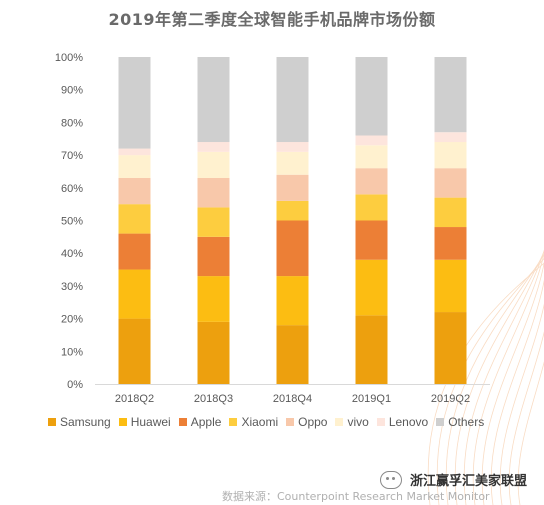 This screenshot has height=505, width=544. I want to click on legend-item: vivo, so click(352, 422).